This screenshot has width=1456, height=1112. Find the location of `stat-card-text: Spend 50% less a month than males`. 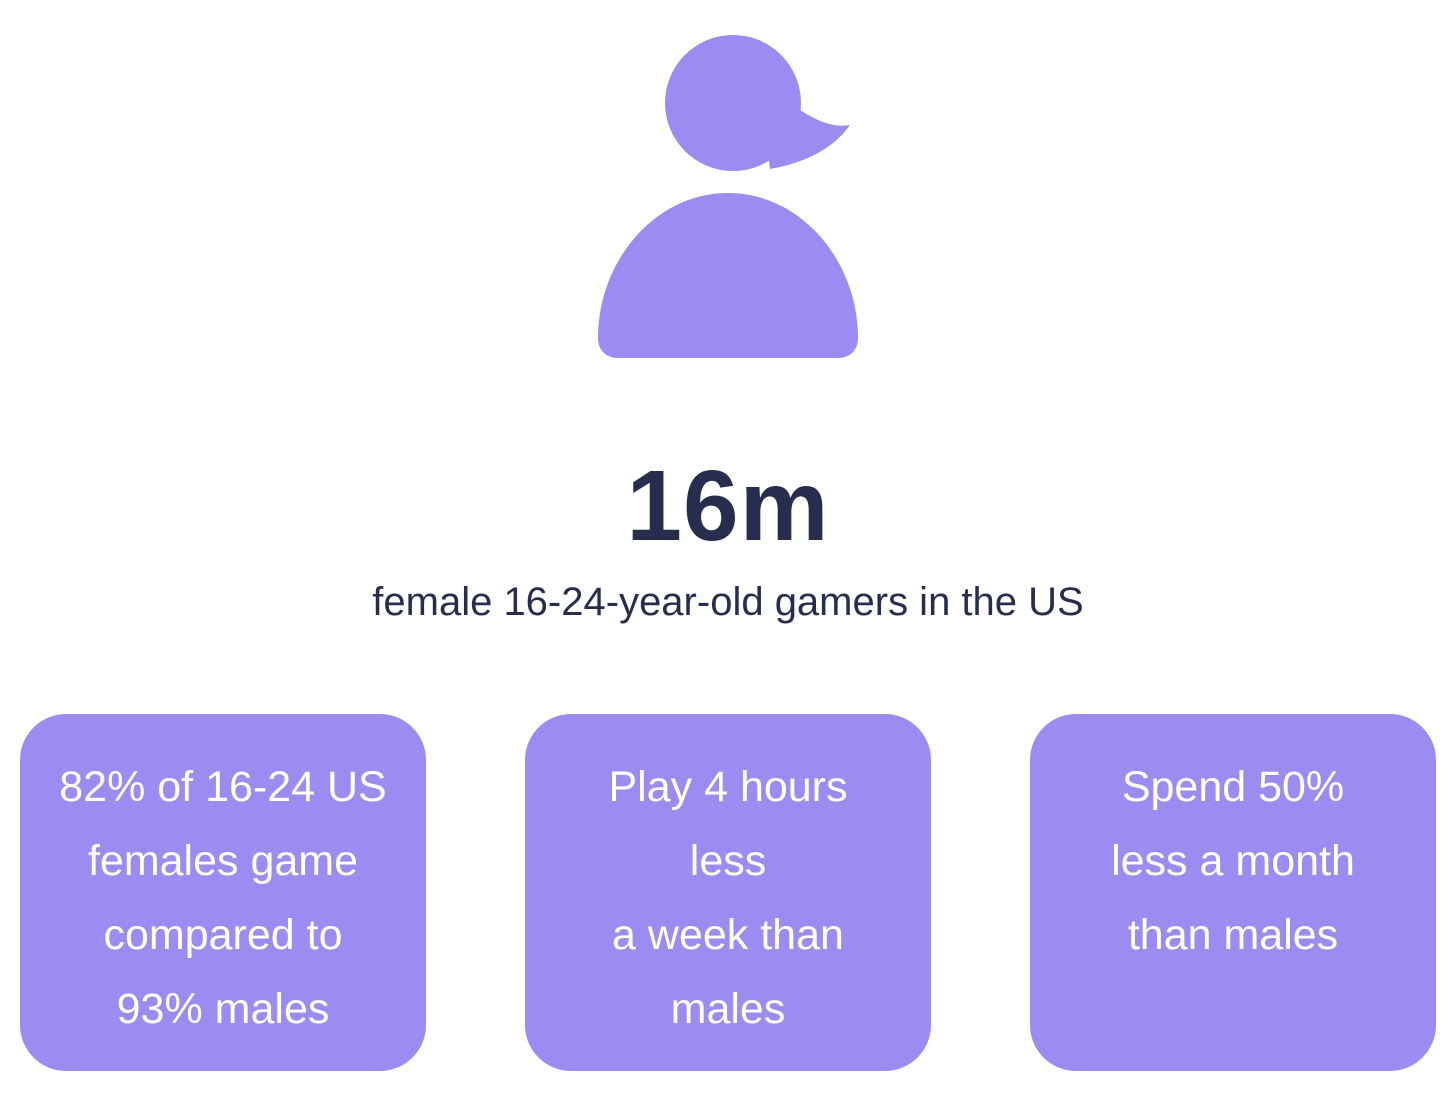

stat-card-text: Spend 50% less a month than males is located at coordinates (1233, 861).